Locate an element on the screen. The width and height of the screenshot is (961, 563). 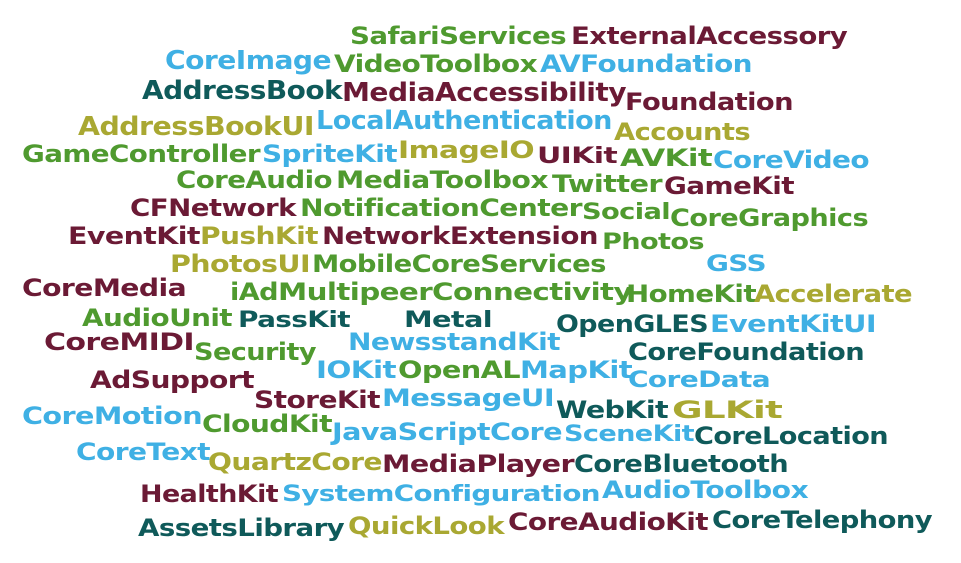
word-ui-kit: UIKit is located at coordinates (577, 156).